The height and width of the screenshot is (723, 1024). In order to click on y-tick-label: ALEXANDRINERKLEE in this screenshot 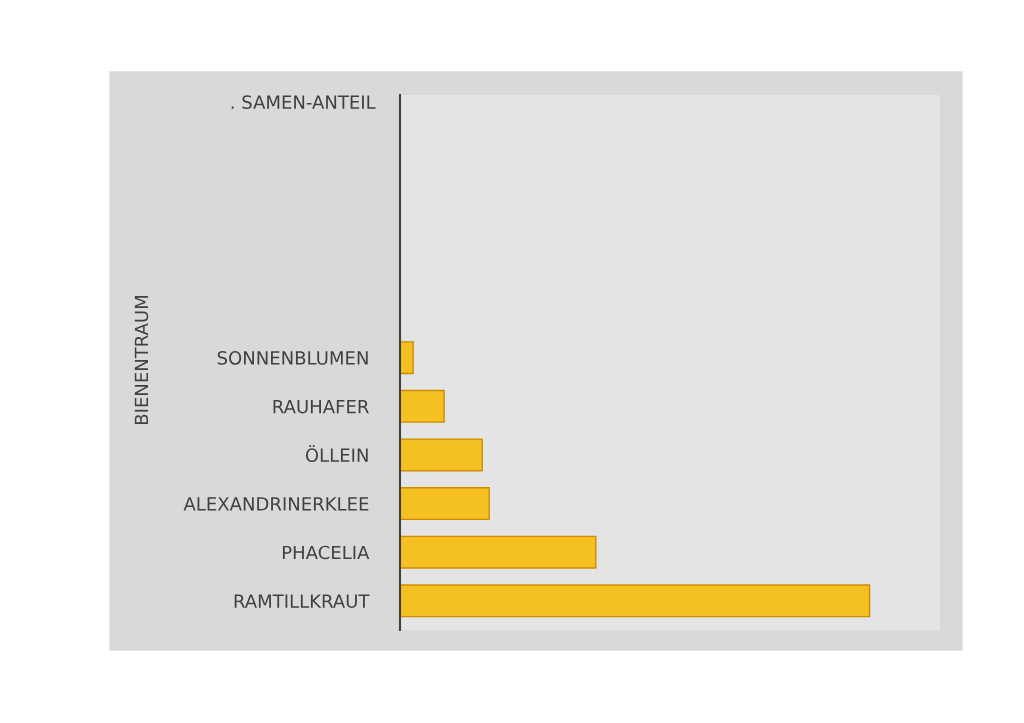, I will do `click(276, 504)`.